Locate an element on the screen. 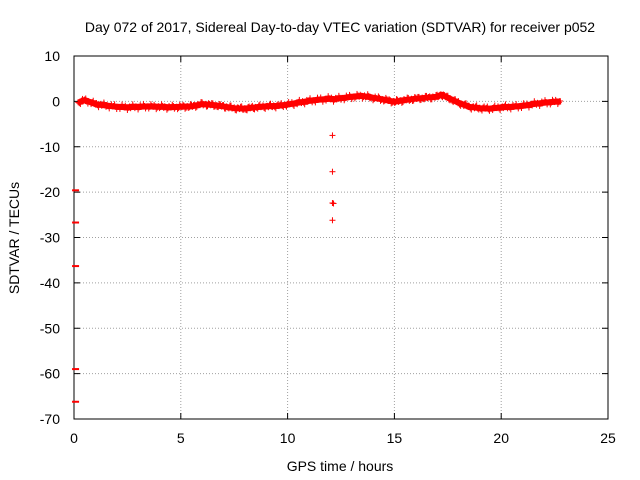  x-tick-label: 15 is located at coordinates (395, 438).